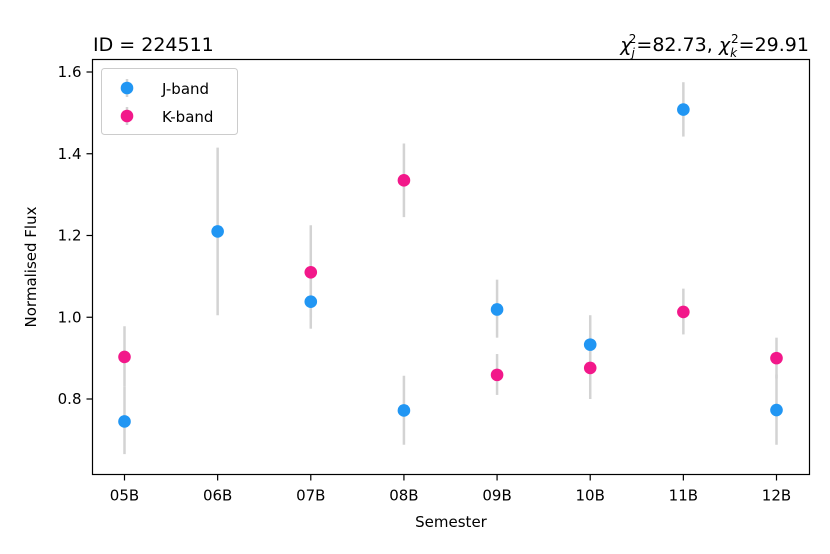  What do you see at coordinates (404, 180) in the screenshot?
I see `k-band-point-08B` at bounding box center [404, 180].